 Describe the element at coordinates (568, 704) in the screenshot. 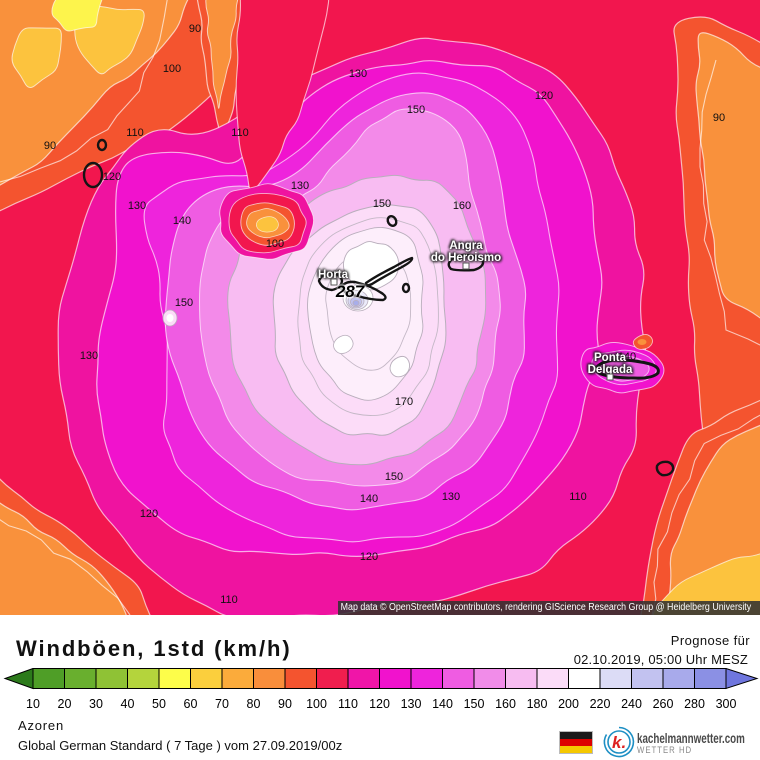

I see `svg-text: 200` at that location.